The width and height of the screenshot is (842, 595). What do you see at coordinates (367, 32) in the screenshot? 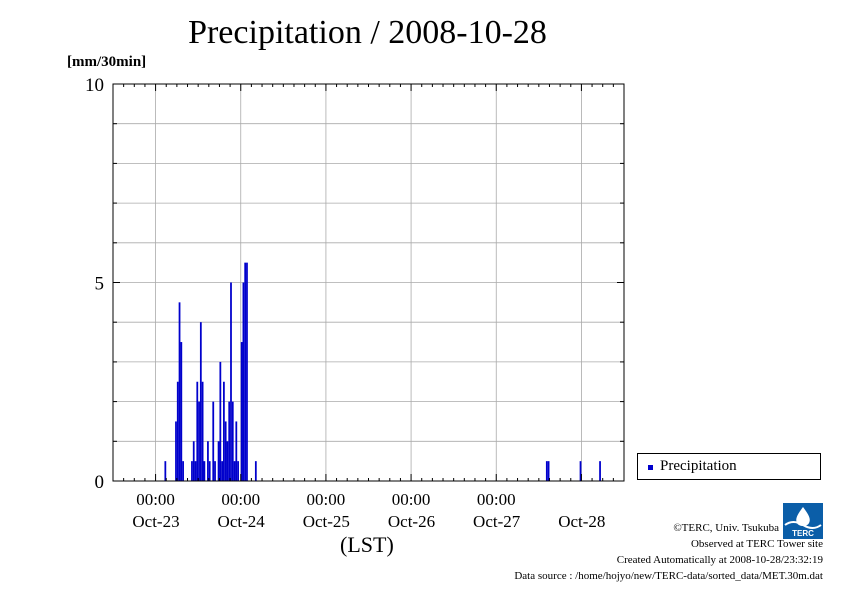
I see `chart-title: Precipitation / 2008-10-28` at bounding box center [367, 32].